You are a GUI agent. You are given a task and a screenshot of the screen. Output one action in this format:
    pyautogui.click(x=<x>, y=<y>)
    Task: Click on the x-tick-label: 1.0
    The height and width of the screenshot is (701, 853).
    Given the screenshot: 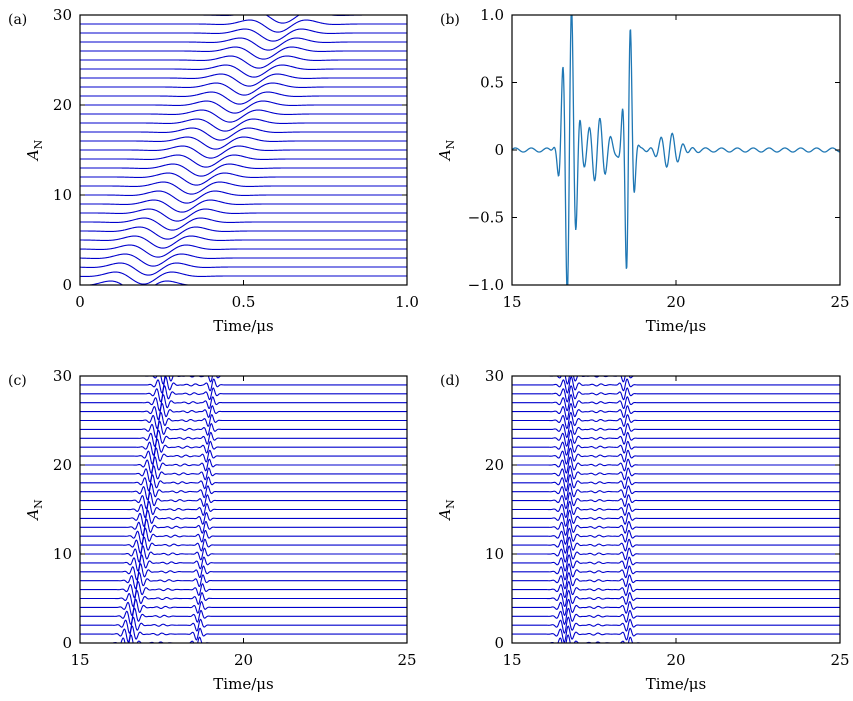 What is the action you would take?
    pyautogui.click(x=407, y=302)
    